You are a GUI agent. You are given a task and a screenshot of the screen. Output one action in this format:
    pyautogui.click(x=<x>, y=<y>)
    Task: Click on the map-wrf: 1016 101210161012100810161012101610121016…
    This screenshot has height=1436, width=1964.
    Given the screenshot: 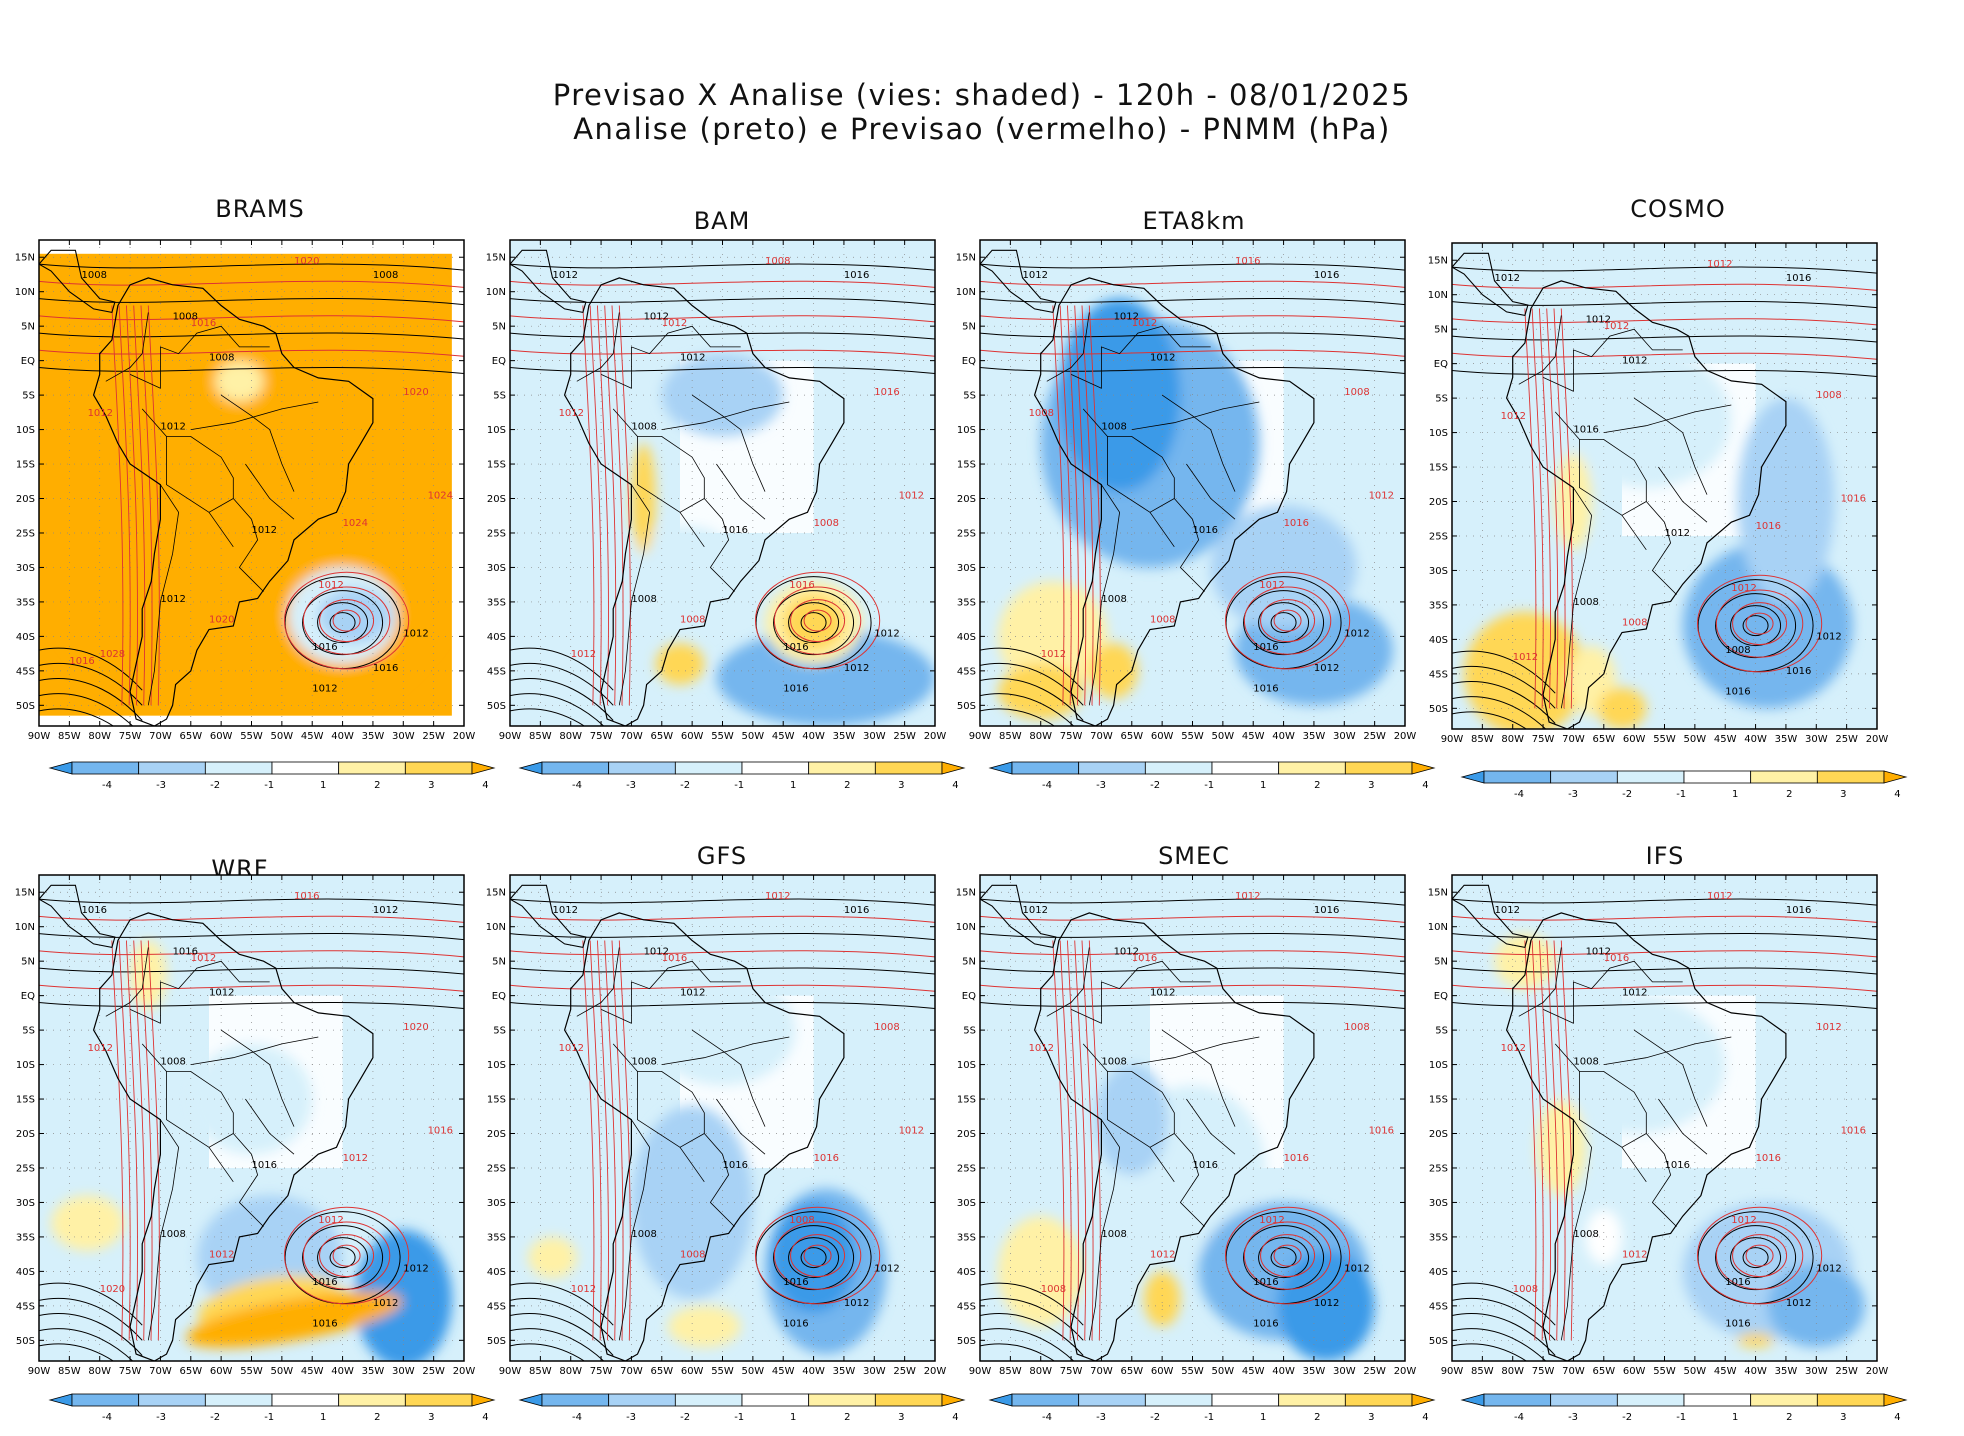 What is the action you would take?
    pyautogui.click(x=245, y=1125)
    